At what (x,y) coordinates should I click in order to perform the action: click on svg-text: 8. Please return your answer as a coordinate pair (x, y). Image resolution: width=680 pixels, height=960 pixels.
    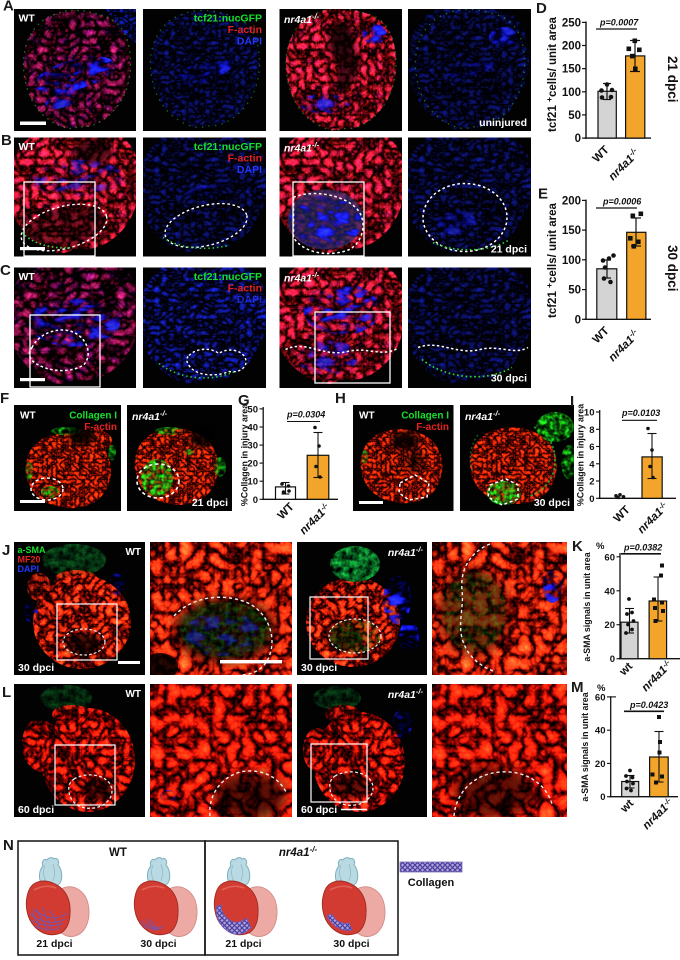
    Looking at the image, I should click on (591, 430).